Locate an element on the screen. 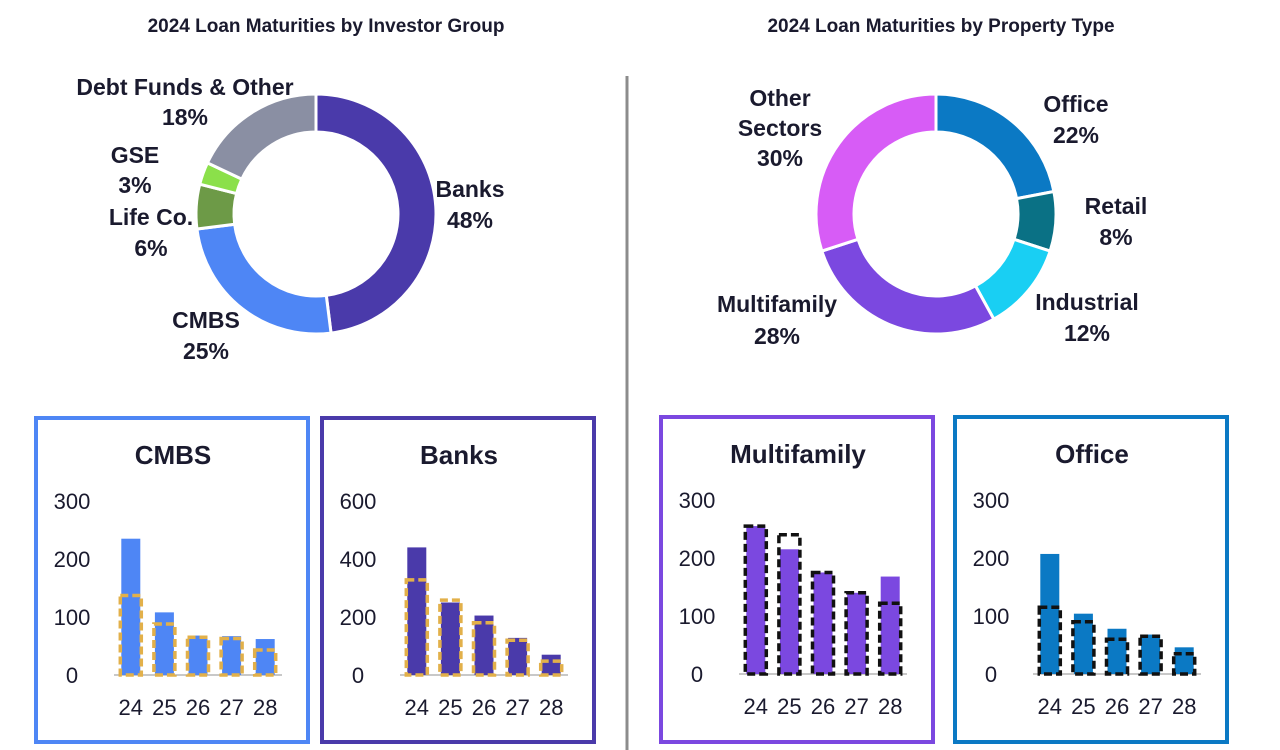 This screenshot has width=1280, height=750. donut-slice-debt-funds-other is located at coordinates (261, 137).